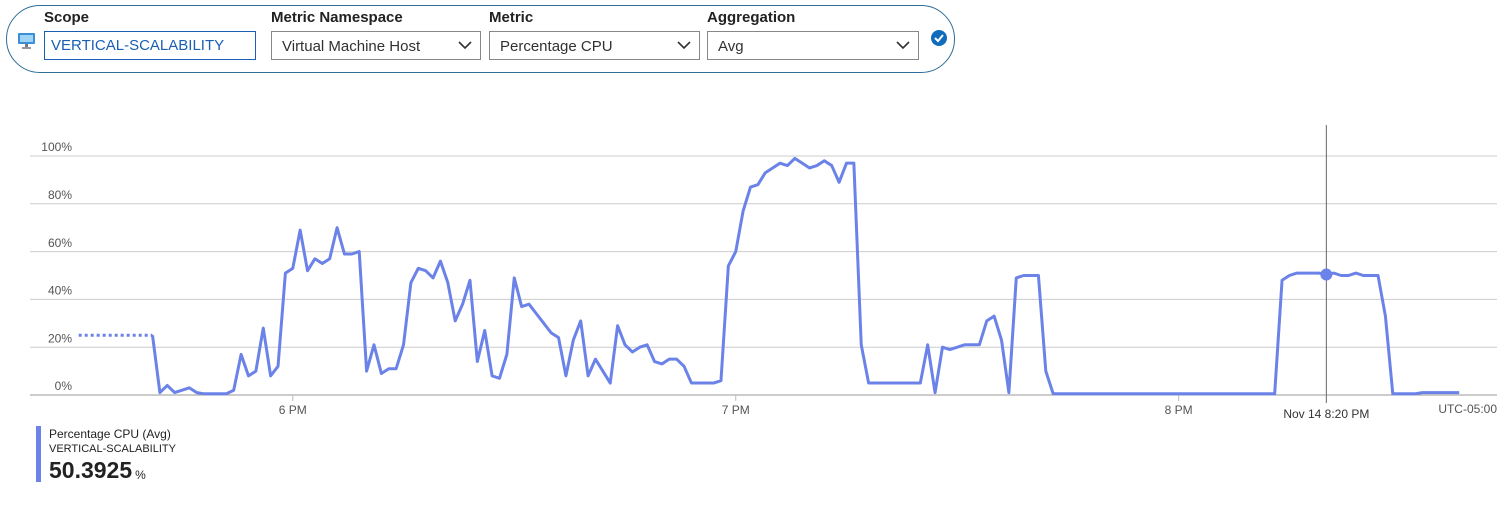 The height and width of the screenshot is (511, 1504). I want to click on y-tick-label: 100%, so click(56, 147).